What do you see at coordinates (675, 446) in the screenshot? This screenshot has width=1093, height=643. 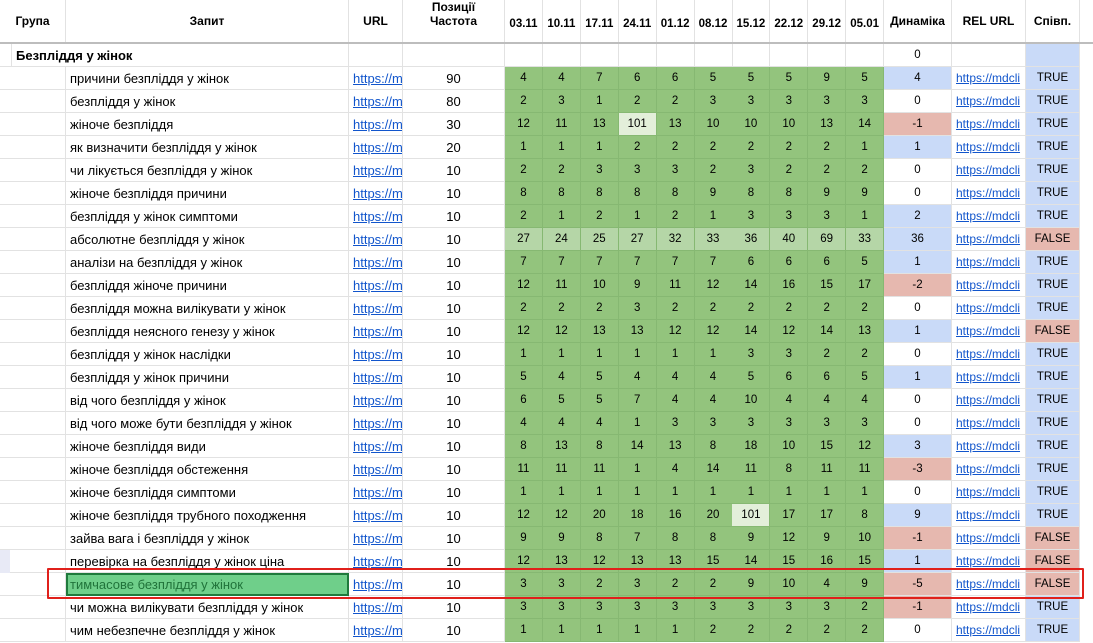 I see `position-cell: 13` at bounding box center [675, 446].